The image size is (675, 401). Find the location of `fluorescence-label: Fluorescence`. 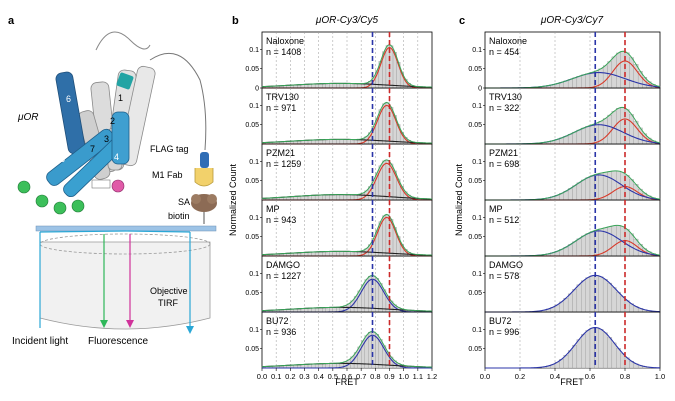

fluorescence-label: Fluorescence is located at coordinates (118, 341).